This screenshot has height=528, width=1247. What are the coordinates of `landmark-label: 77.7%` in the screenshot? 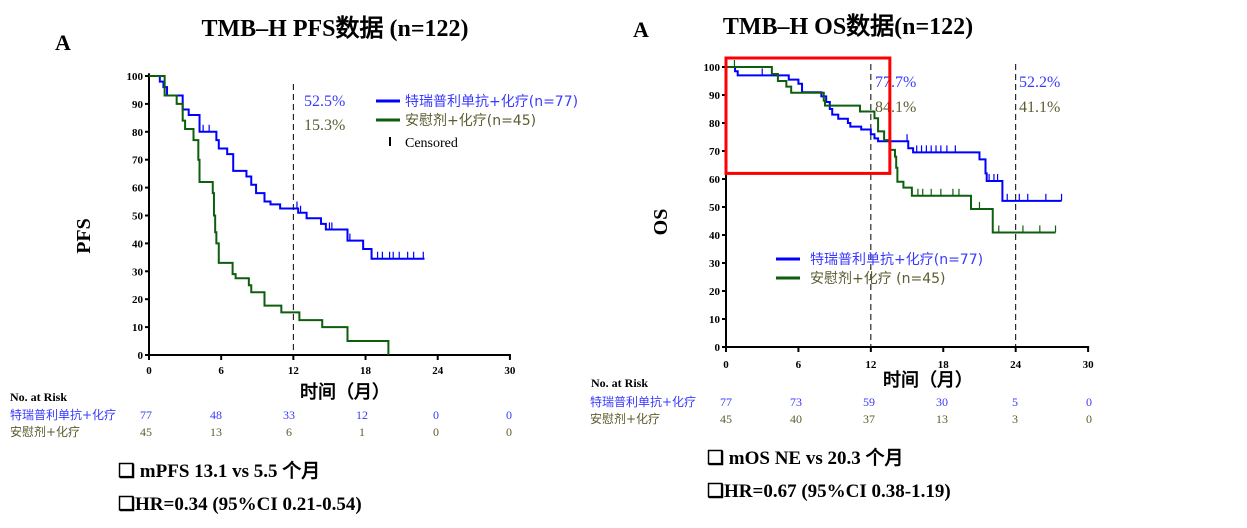 It's located at (895, 82).